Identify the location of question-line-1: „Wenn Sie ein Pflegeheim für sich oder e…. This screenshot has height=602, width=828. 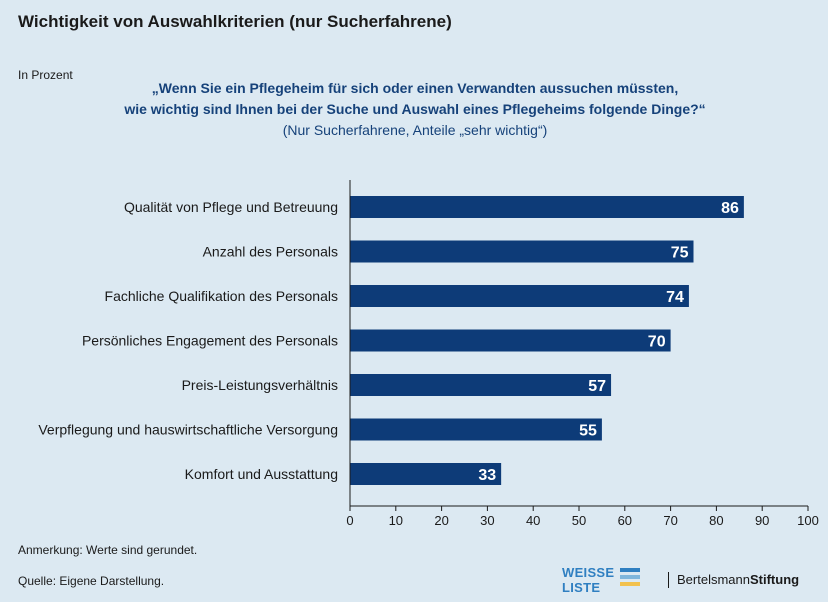
(415, 88).